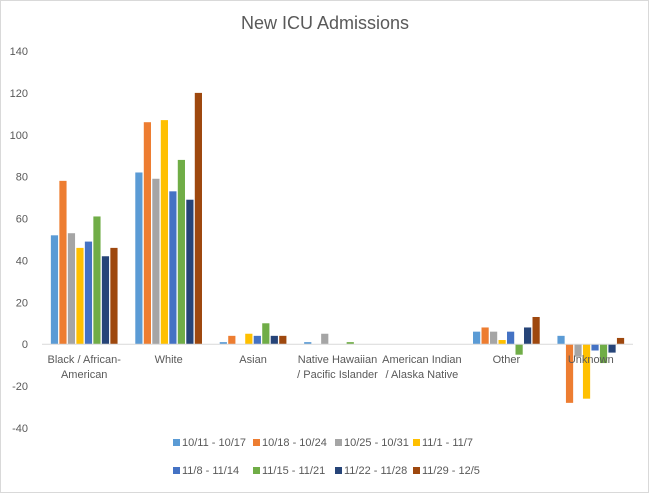 This screenshot has height=497, width=649. What do you see at coordinates (19, 136) in the screenshot?
I see `y-tick-label: 100` at bounding box center [19, 136].